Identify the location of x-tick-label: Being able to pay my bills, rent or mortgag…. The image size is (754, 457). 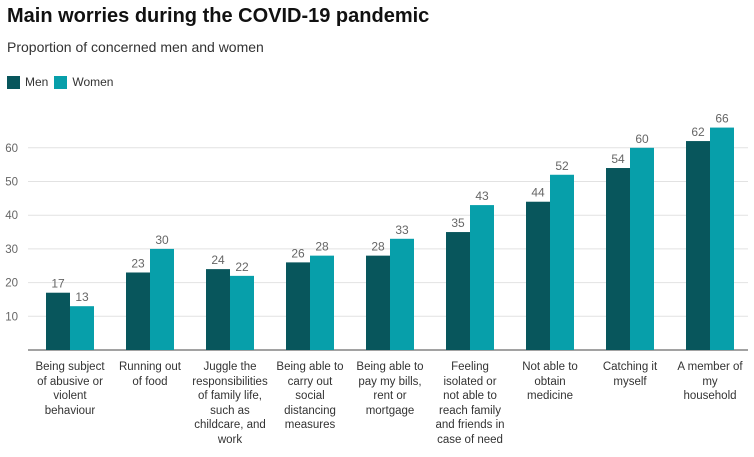
(390, 389).